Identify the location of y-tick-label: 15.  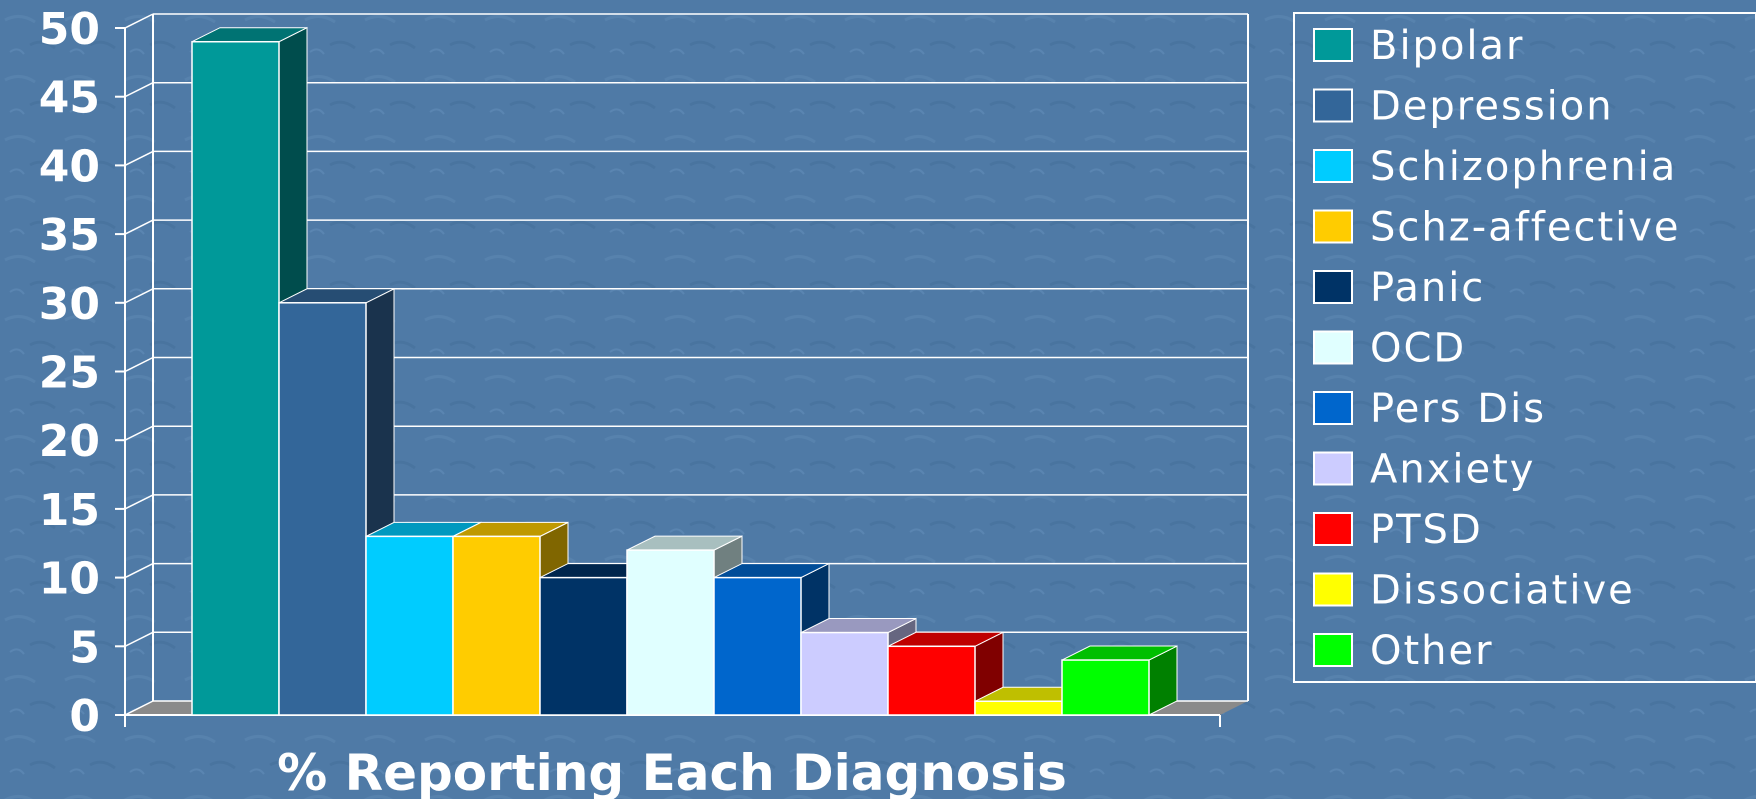
(69, 510).